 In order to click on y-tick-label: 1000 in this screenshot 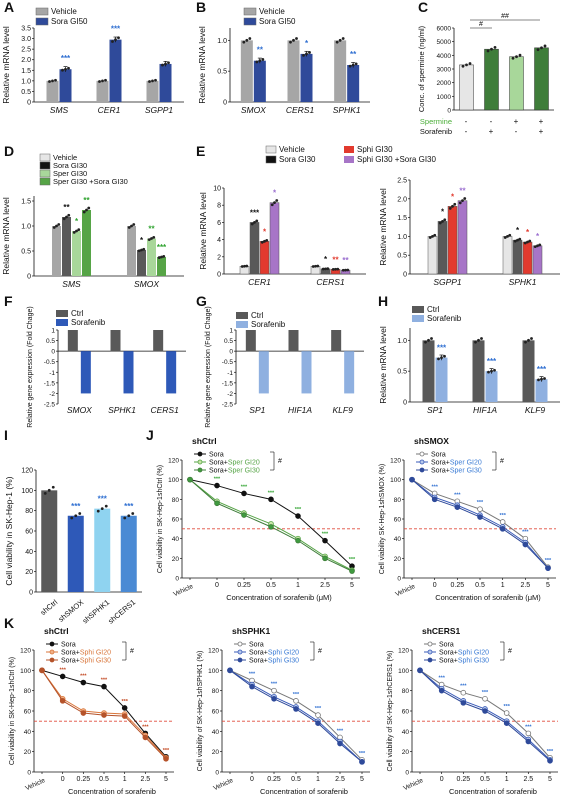, I will do `click(444, 97)`.